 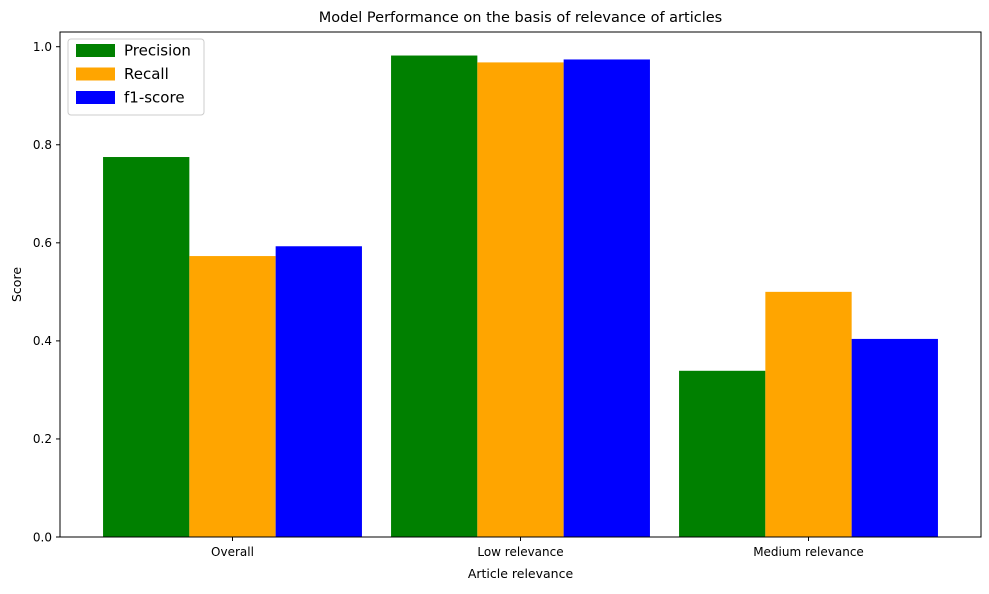 I want to click on legend-label-0: Precision, so click(x=157, y=51).